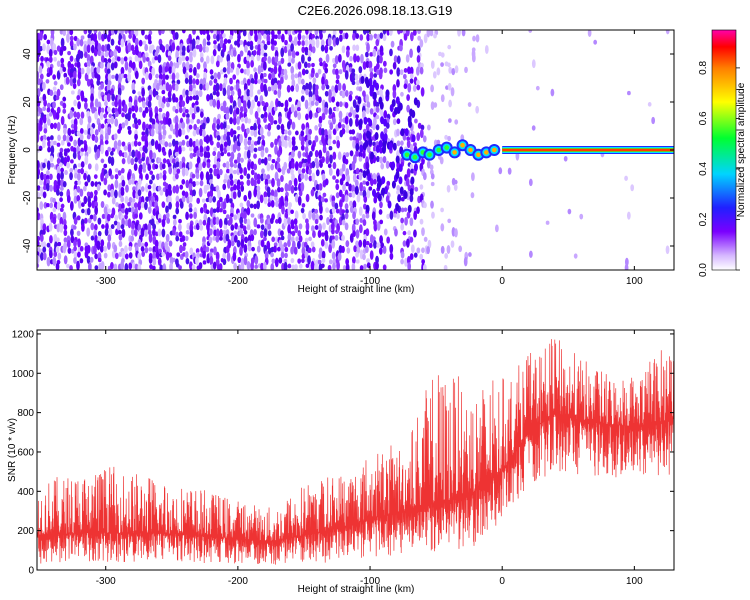 The height and width of the screenshot is (600, 750). What do you see at coordinates (370, 281) in the screenshot?
I see `x-tick-label: -100` at bounding box center [370, 281].